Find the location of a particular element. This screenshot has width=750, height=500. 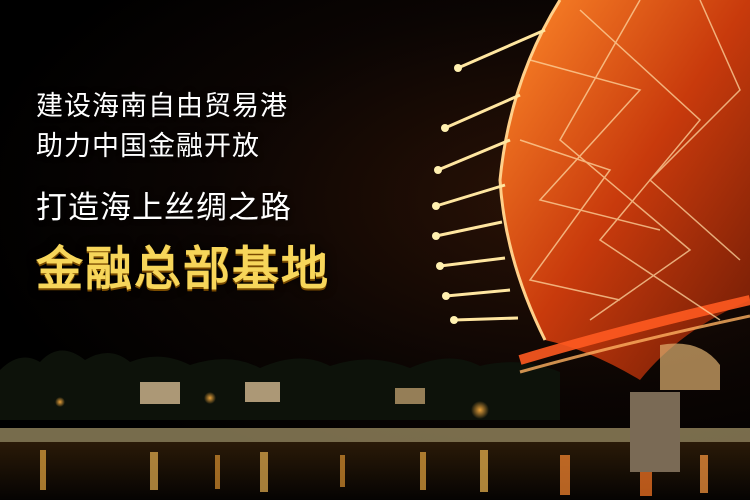

bridge-pier is located at coordinates (655, 432).